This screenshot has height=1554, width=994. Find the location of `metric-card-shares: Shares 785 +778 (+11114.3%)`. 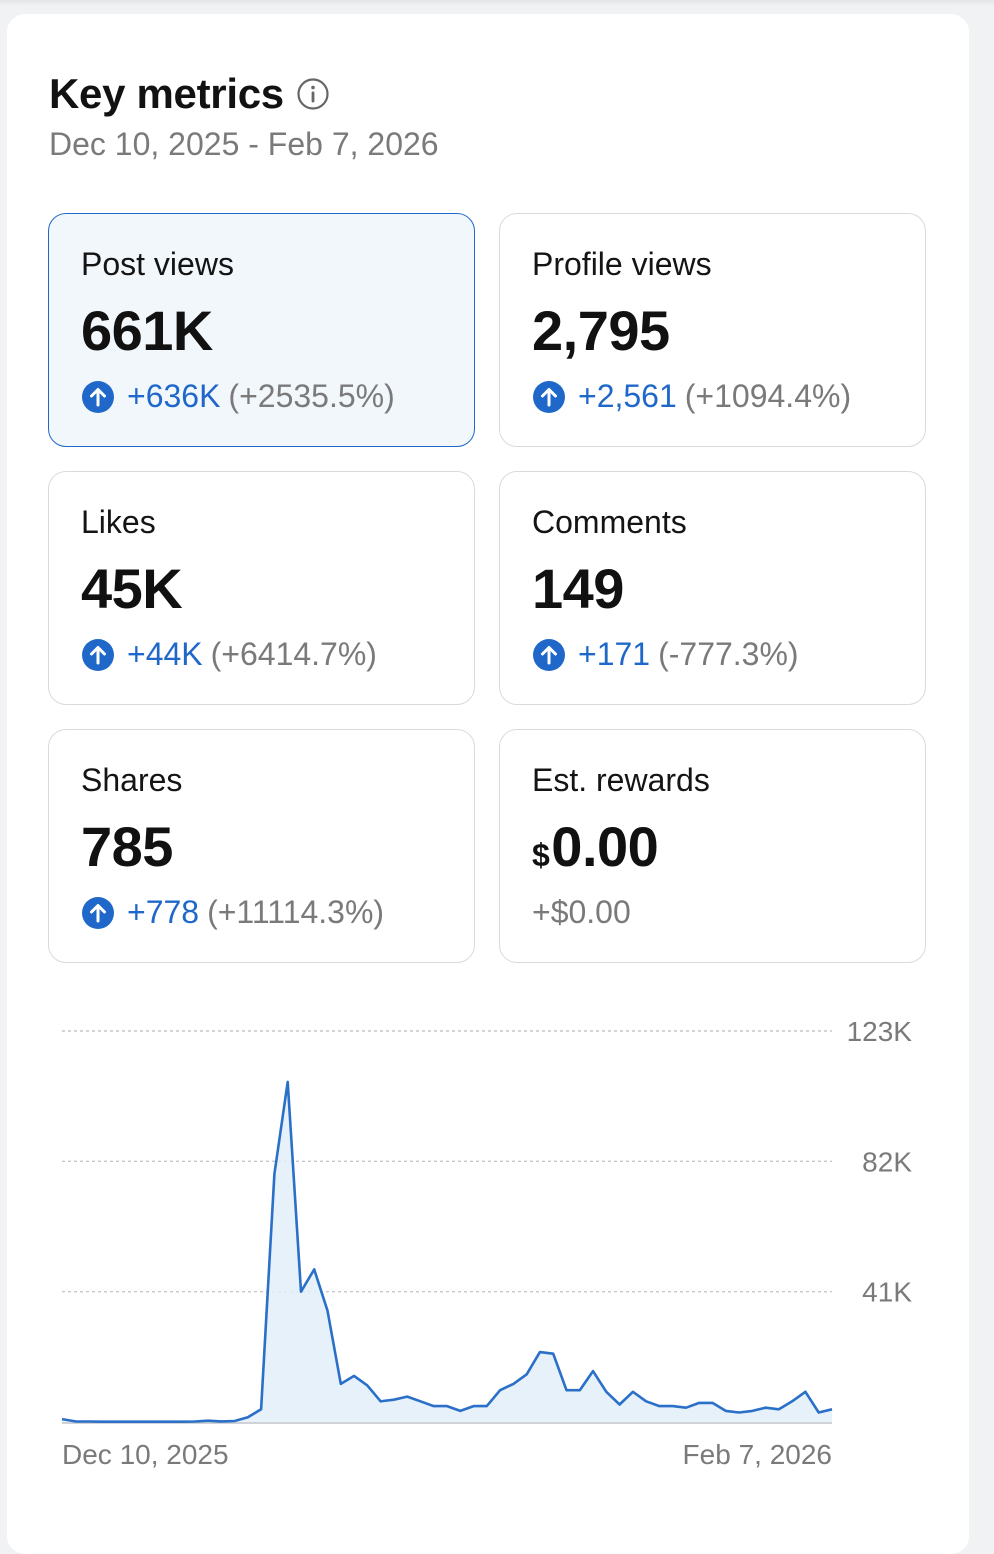

metric-card-shares: Shares 785 +778 (+11114.3%) is located at coordinates (261, 846).